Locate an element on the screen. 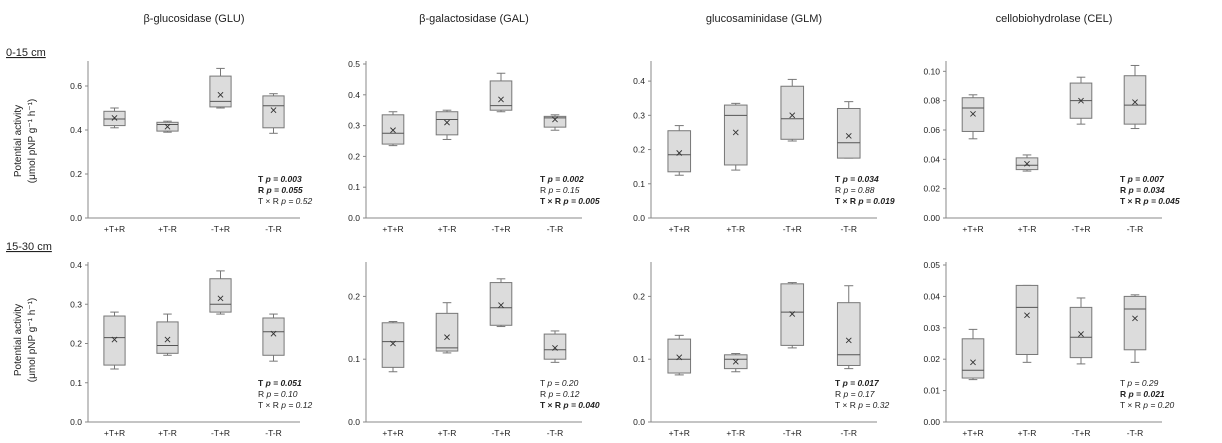 The image size is (1222, 443). stat-p: p = 0.17 is located at coordinates (859, 394).